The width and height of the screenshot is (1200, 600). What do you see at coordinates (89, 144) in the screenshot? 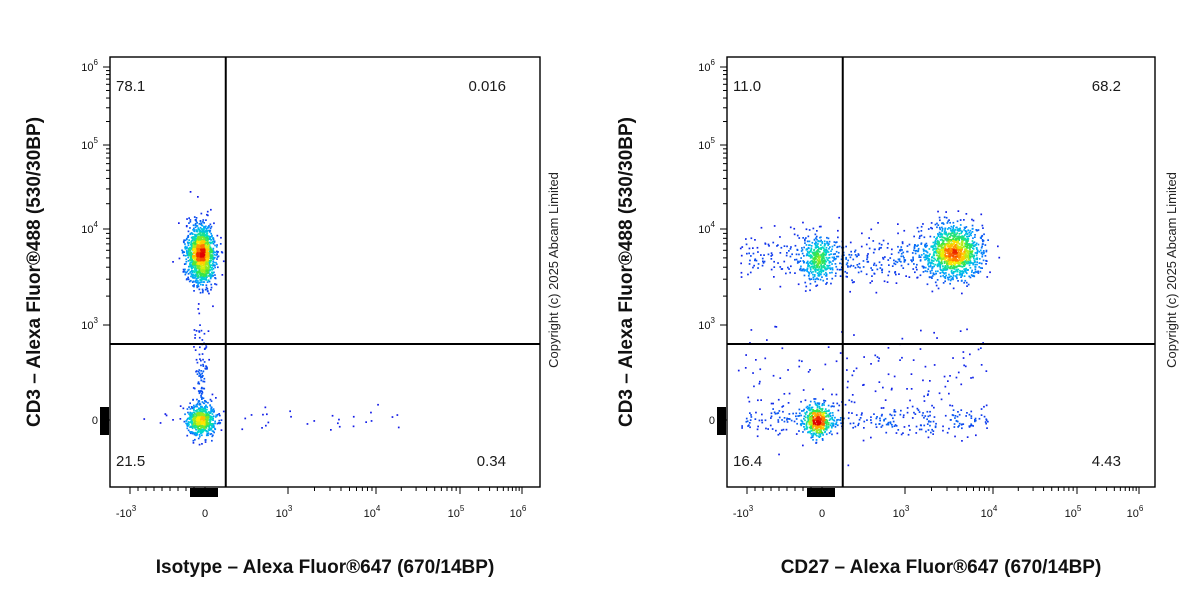
I see `y-tick-label: 105` at bounding box center [89, 144].